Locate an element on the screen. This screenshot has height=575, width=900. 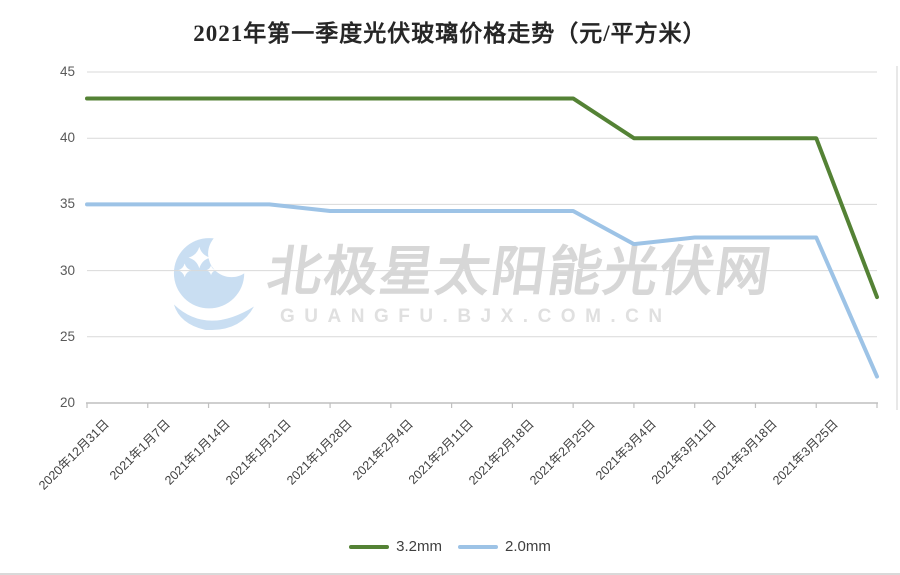
legend-label-3-2mm: 3.2mm is located at coordinates (419, 546).